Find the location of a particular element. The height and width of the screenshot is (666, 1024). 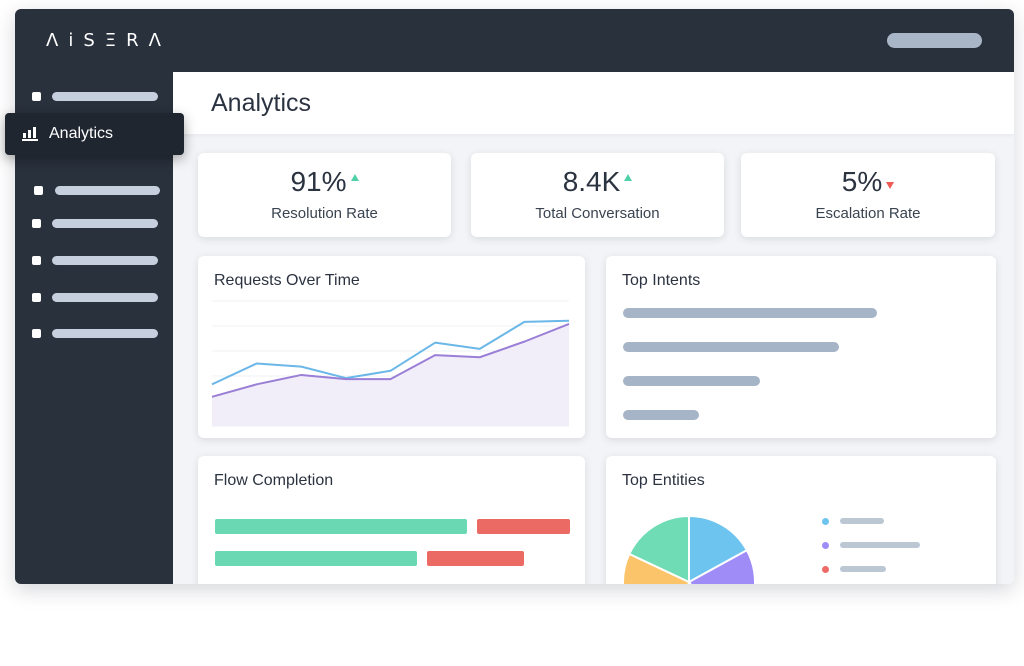

sidebar-item-analytics: Analytics is located at coordinates (94, 134).